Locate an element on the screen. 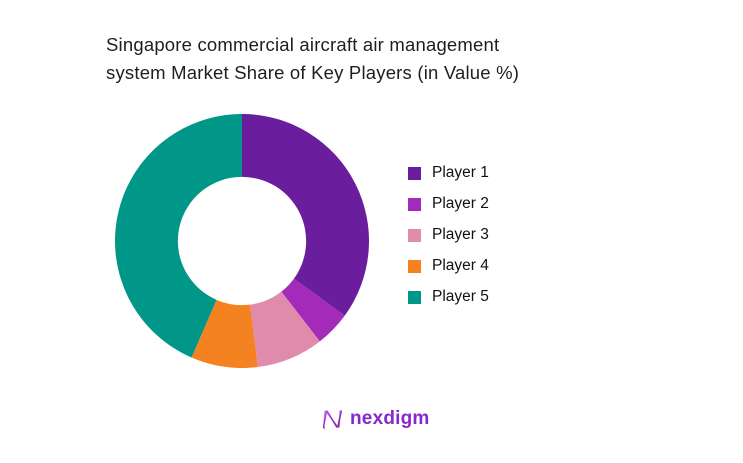  legend-item-player-4: Player 4 is located at coordinates (448, 266).